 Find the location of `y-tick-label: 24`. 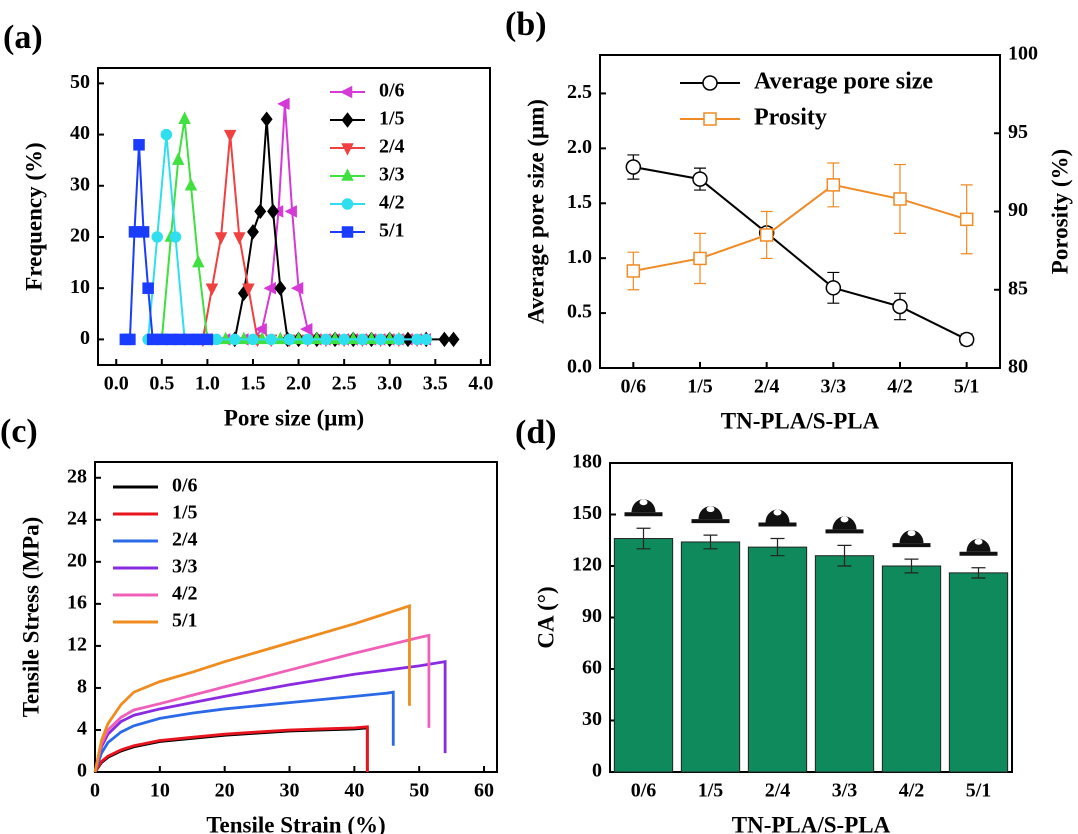

y-tick-label: 24 is located at coordinates (77, 518).